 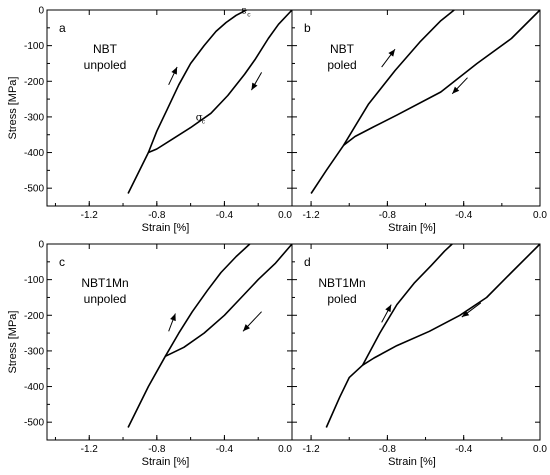 What do you see at coordinates (62, 28) in the screenshot?
I see `panel-letter: a` at bounding box center [62, 28].